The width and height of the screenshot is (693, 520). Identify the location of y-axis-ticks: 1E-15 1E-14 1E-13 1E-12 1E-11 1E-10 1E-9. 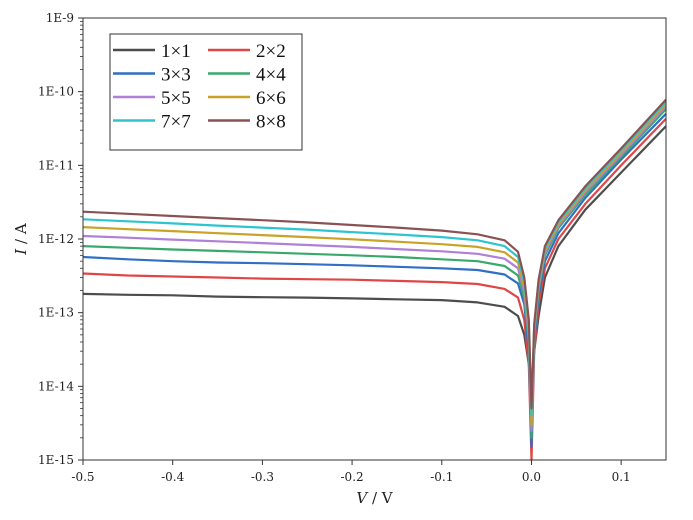
(60, 239).